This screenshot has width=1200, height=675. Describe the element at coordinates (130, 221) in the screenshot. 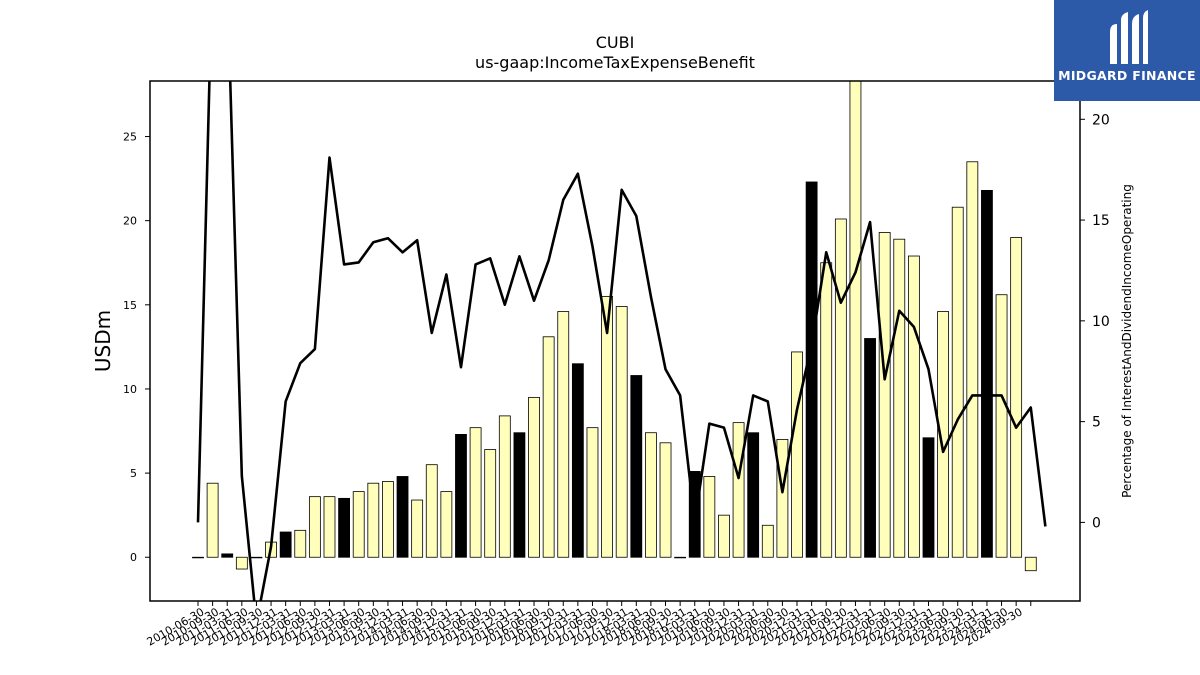

I see `left-tick-label: 20` at that location.